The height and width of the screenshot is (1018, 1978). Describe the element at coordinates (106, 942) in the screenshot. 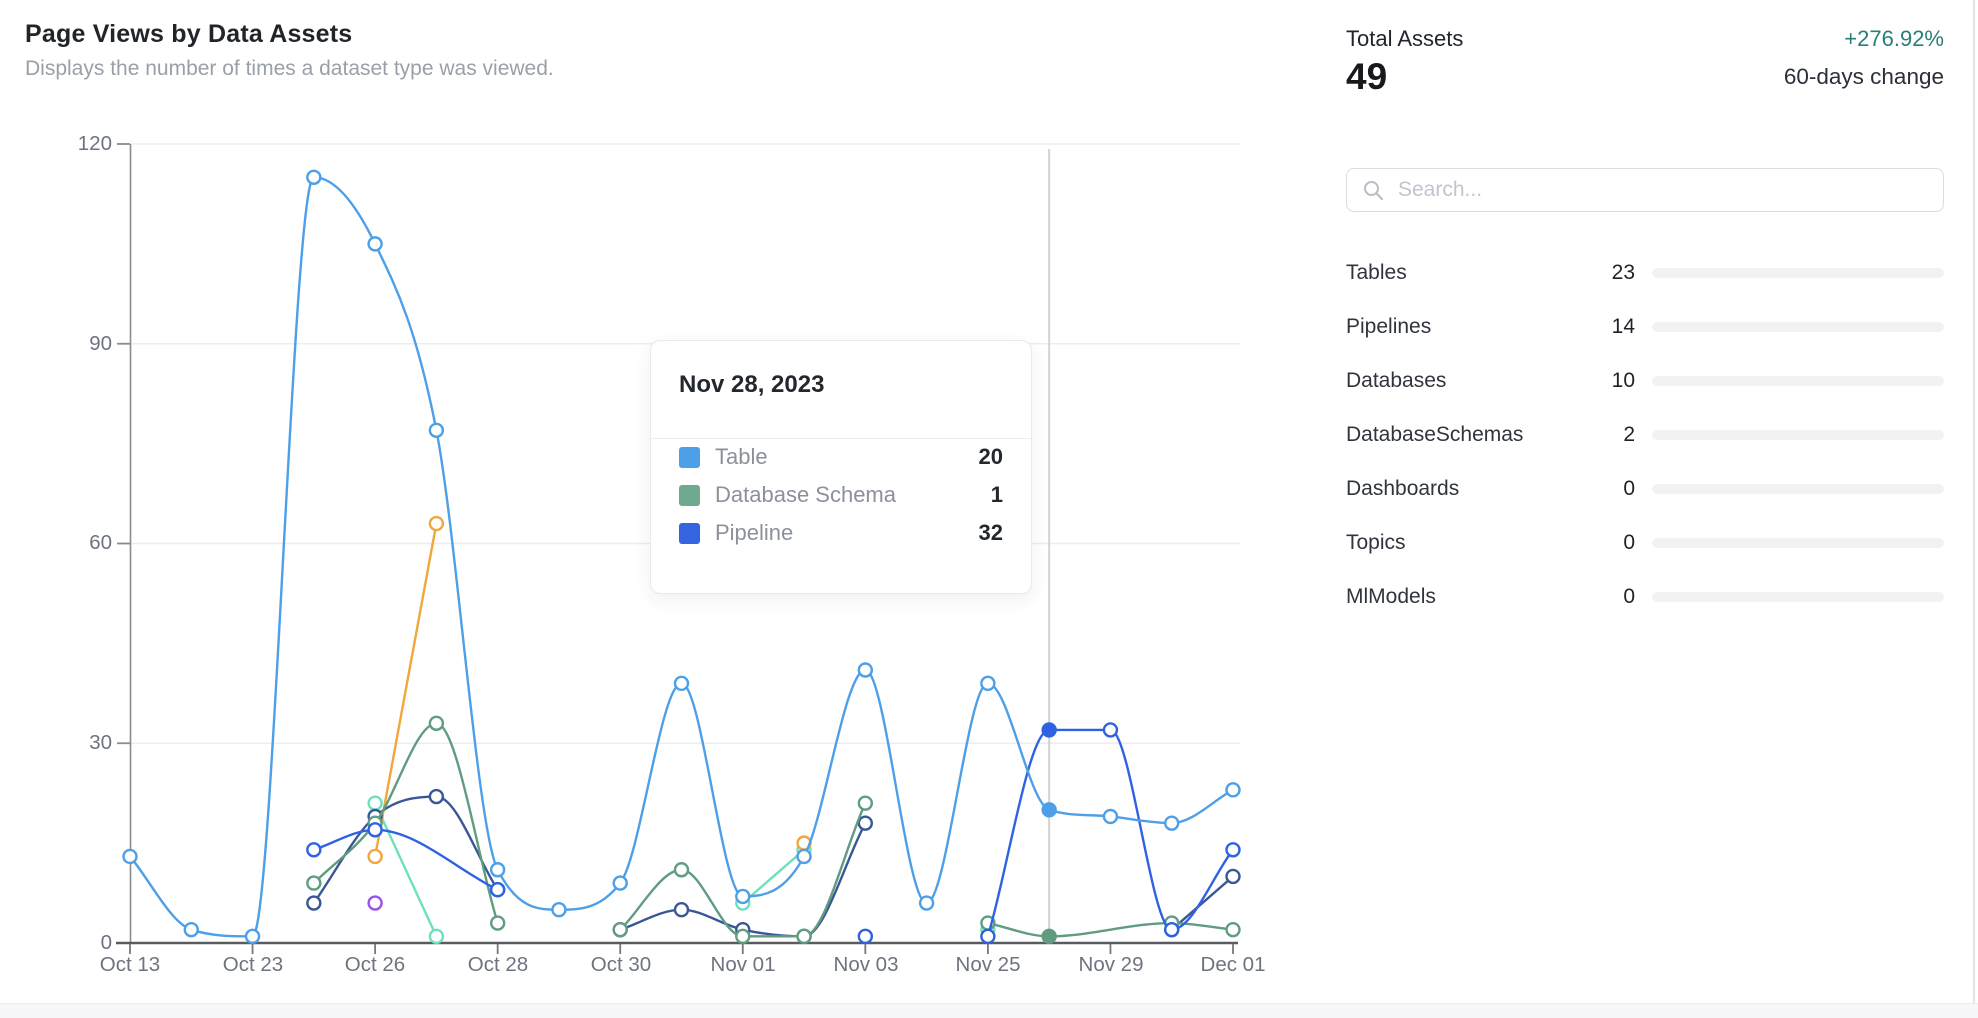

I see `y-axis-label: 0` at that location.